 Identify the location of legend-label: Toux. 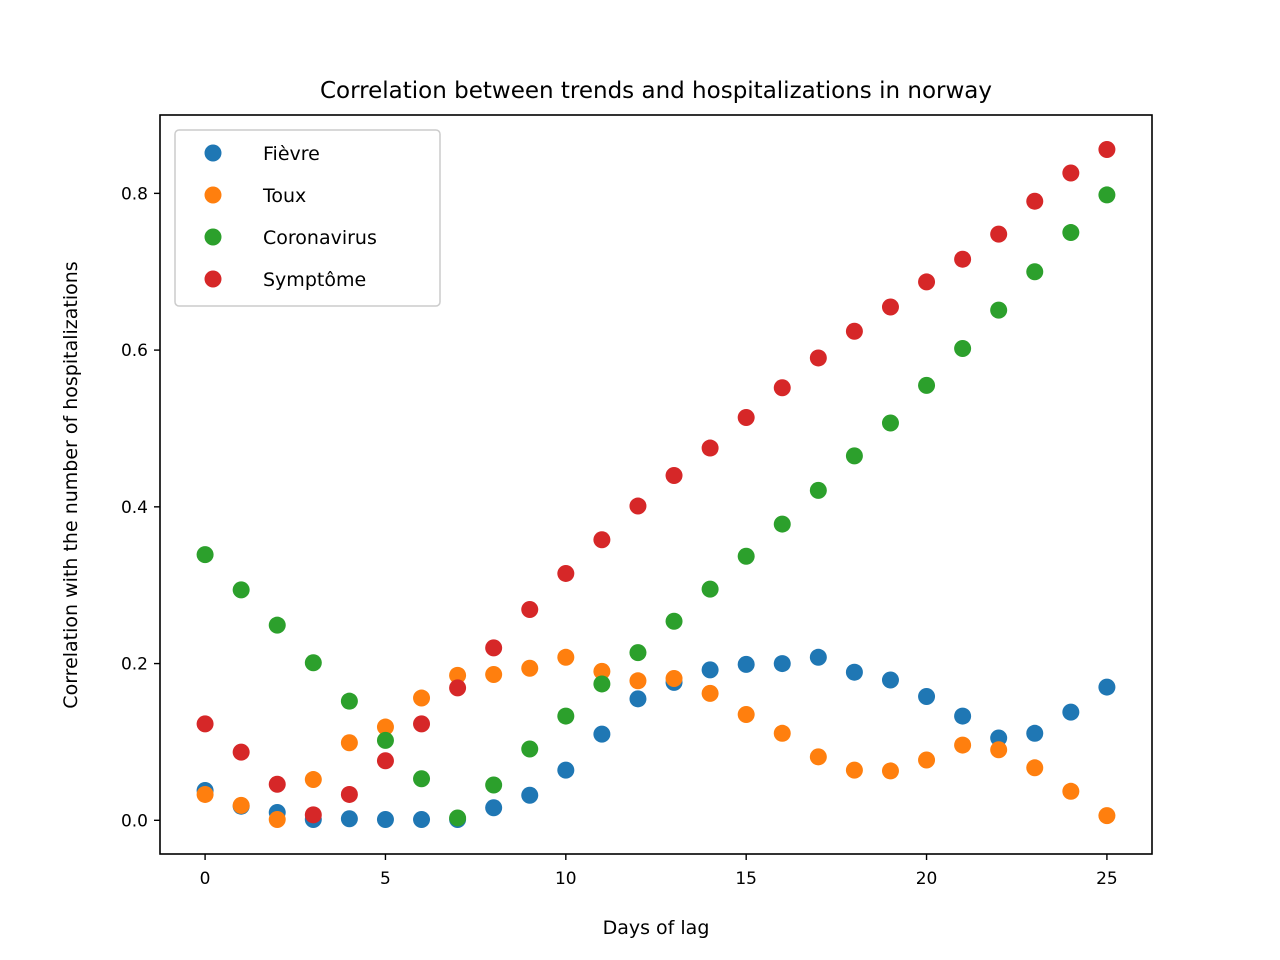
(284, 196).